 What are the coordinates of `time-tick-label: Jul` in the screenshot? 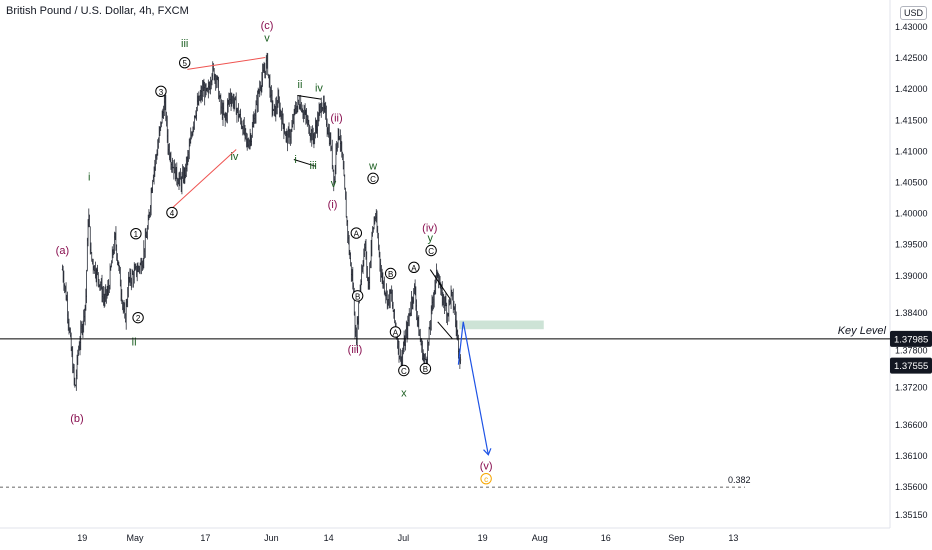 It's located at (404, 538).